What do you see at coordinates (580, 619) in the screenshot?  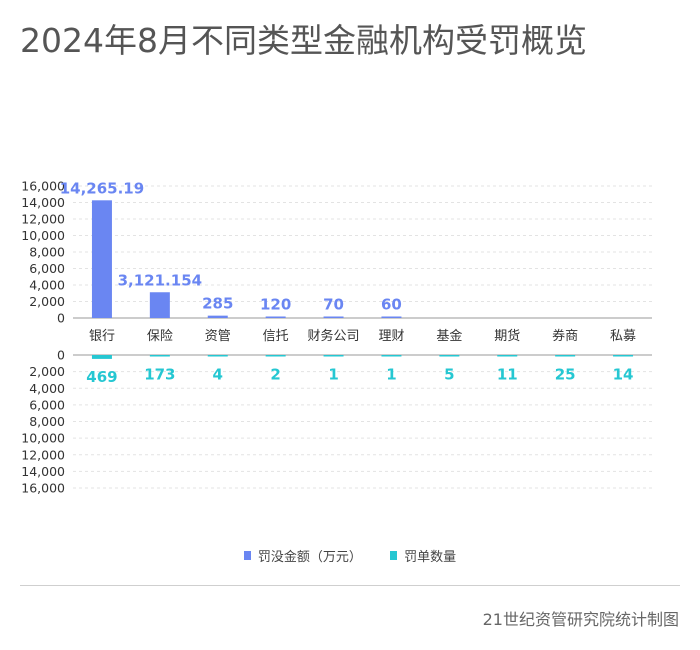 I see `source-credit: 21世纪资管研究院统计制图` at bounding box center [580, 619].